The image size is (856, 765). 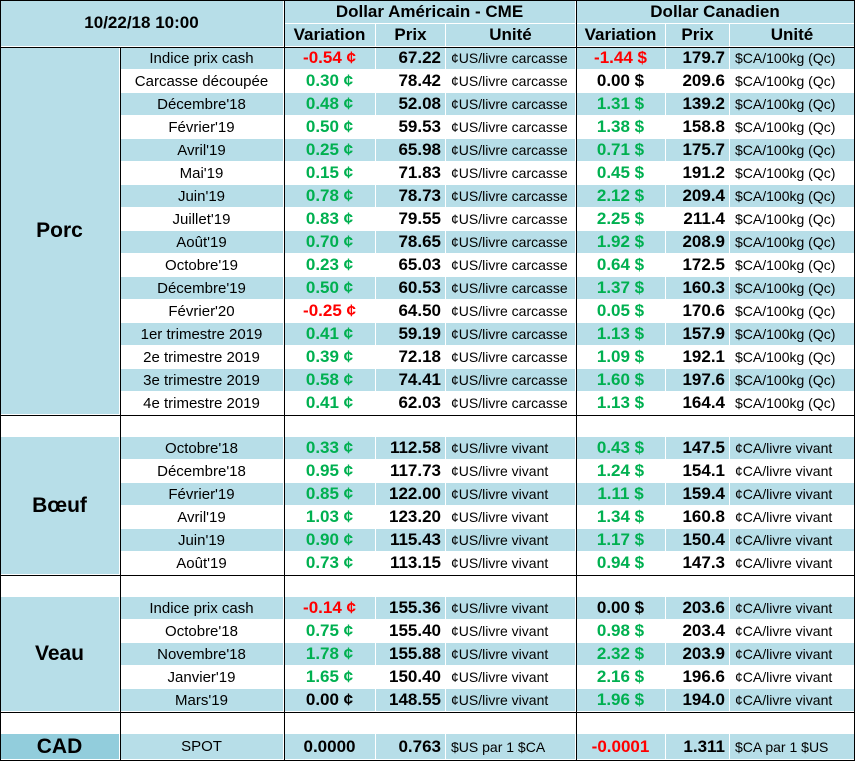 What do you see at coordinates (621, 540) in the screenshot?
I see `variation: 1.17 $` at bounding box center [621, 540].